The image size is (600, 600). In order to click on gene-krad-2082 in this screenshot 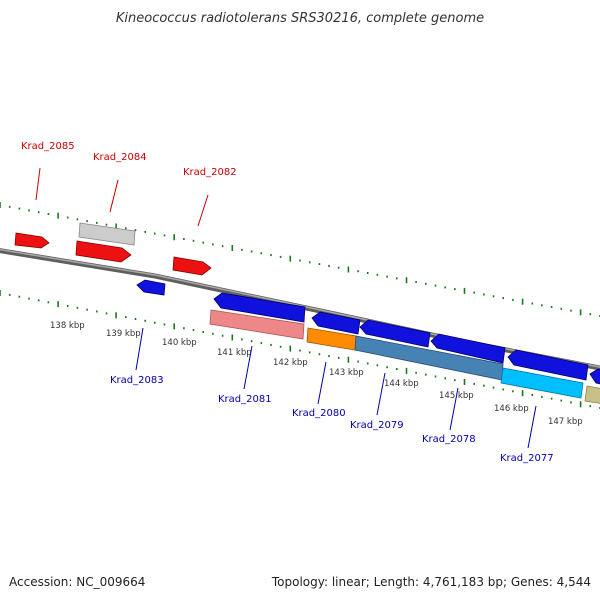, I will do `click(192, 266)`.